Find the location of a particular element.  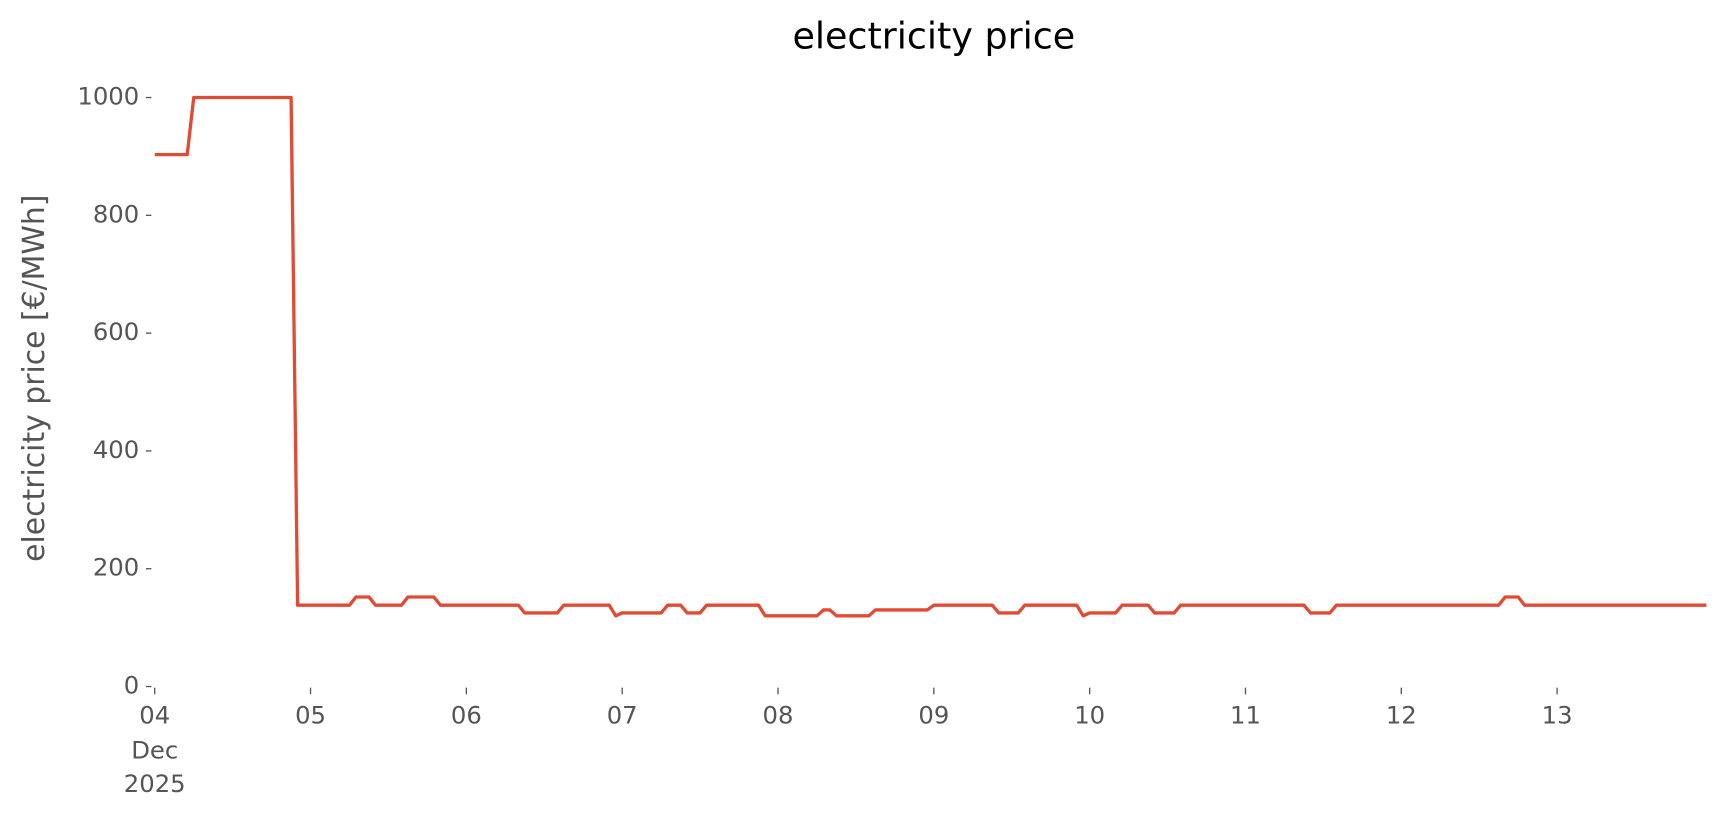

x-date-offset: 2025 is located at coordinates (155, 783).